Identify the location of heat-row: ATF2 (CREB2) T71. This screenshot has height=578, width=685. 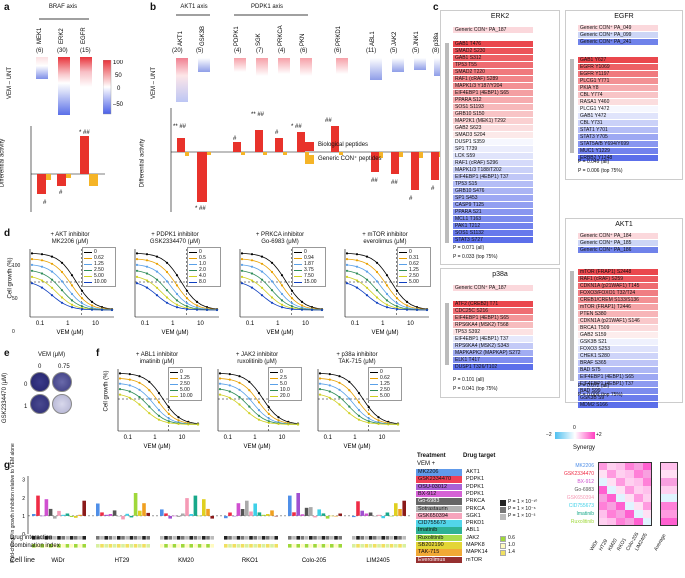
(493, 304).